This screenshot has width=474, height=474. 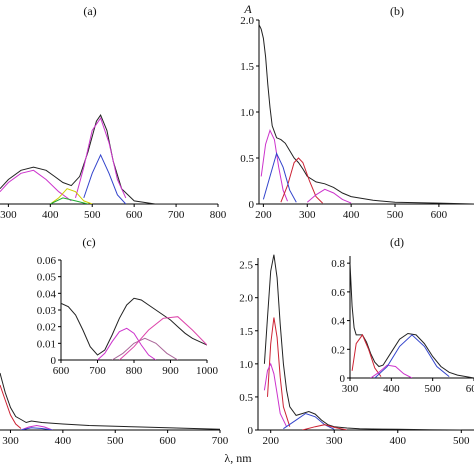 I want to click on y-tick-label: 0.03, so click(x=47, y=311).